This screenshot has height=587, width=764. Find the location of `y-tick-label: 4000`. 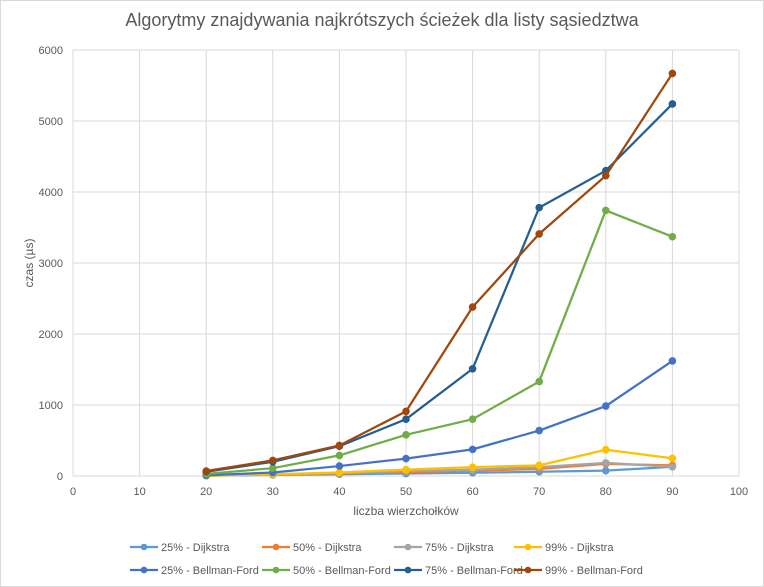

y-tick-label: 4000 is located at coordinates (51, 193).